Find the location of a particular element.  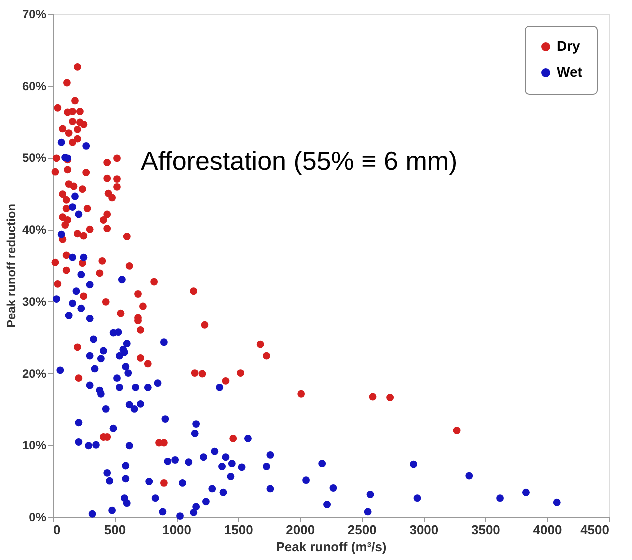

y-tick-label: 10% is located at coordinates (34, 445).